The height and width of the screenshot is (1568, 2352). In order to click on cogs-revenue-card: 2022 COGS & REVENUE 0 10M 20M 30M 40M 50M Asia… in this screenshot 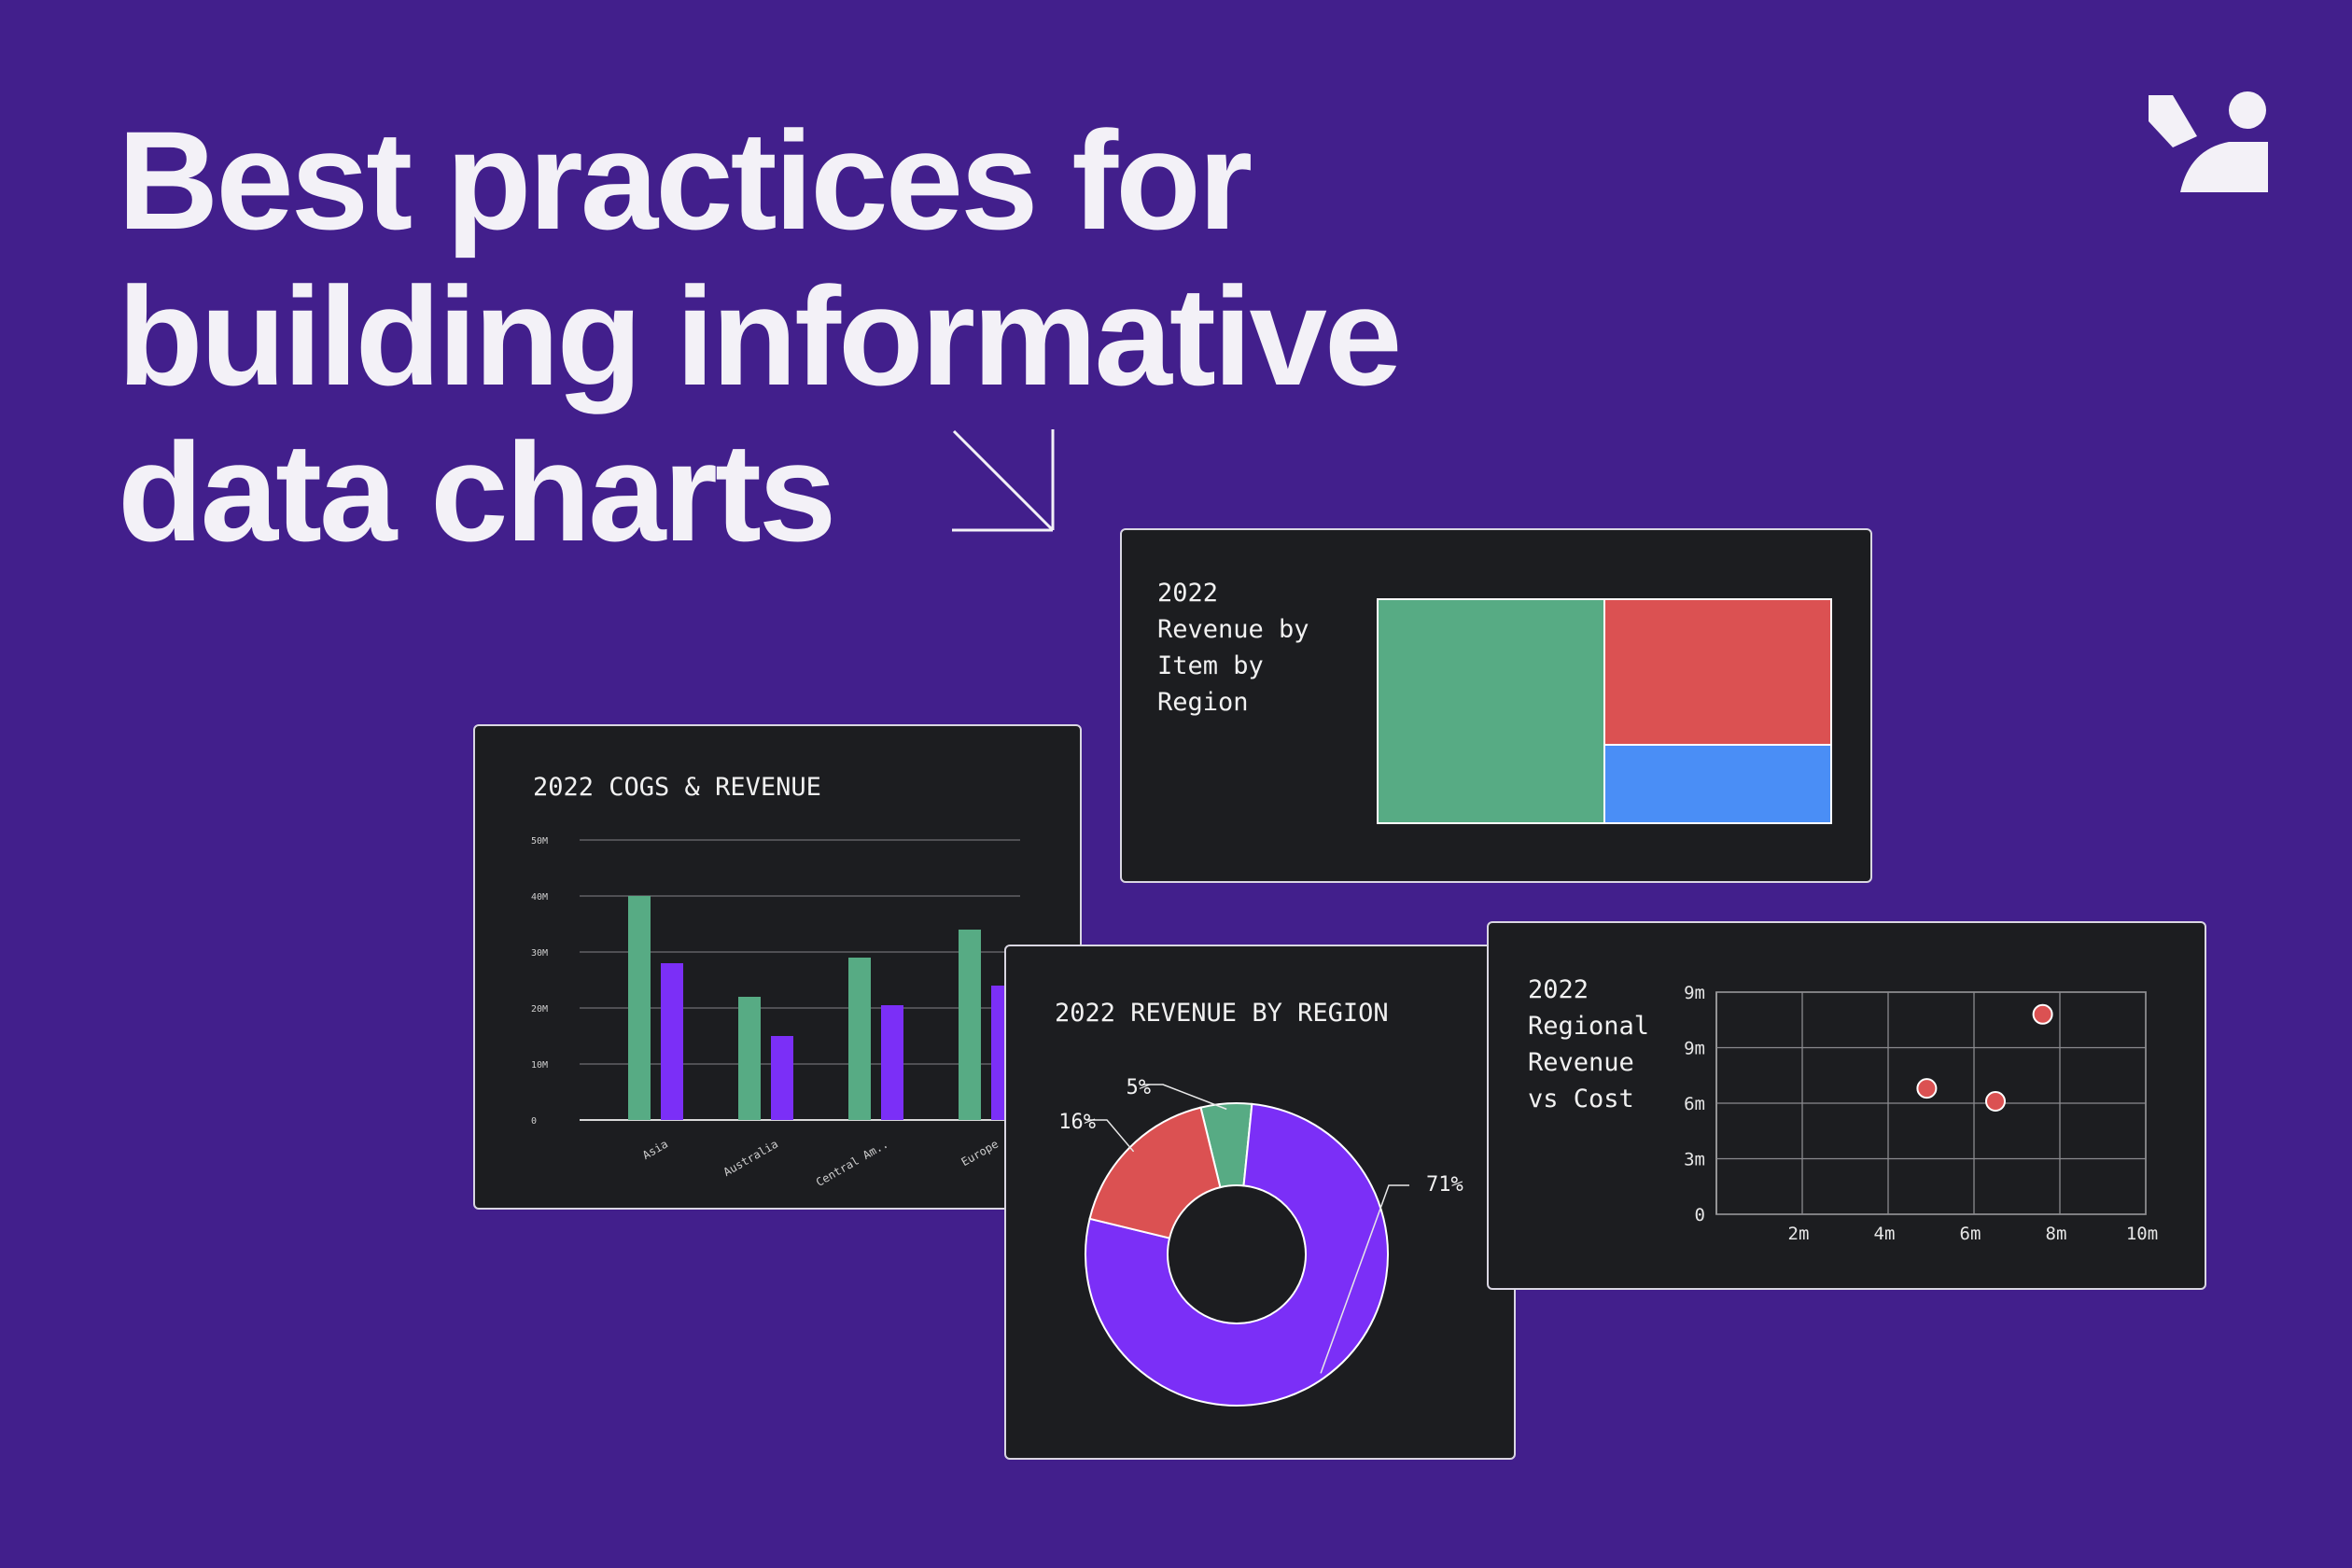, I will do `click(777, 967)`.